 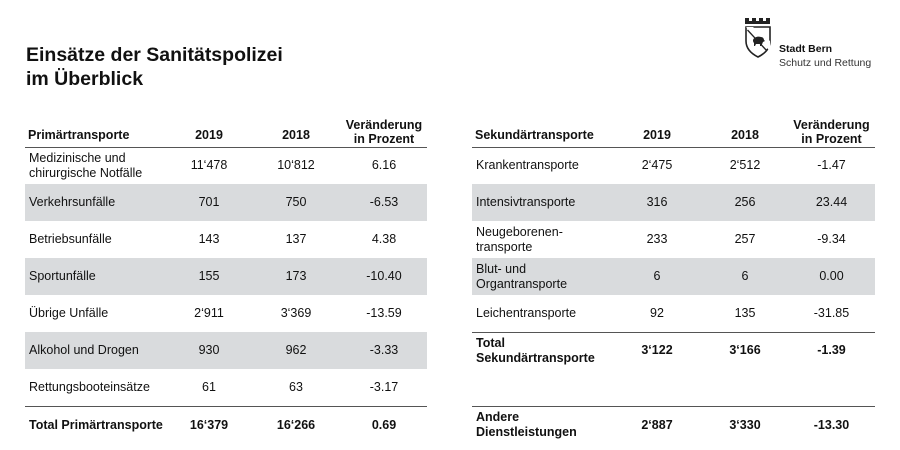 What do you see at coordinates (209, 313) in the screenshot?
I see `value-2019: 2‘911` at bounding box center [209, 313].